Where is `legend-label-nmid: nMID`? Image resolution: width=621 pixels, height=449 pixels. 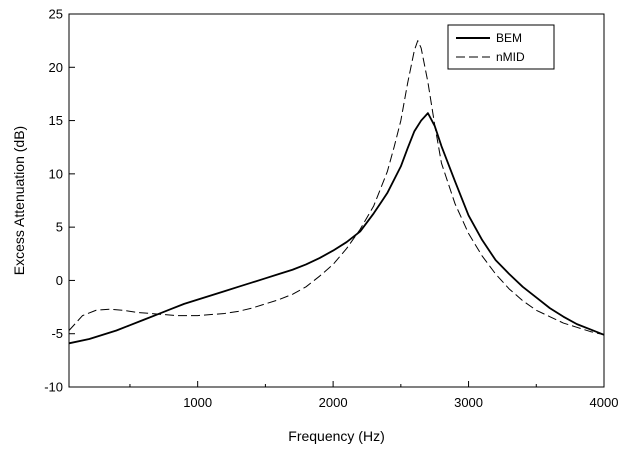 legend-label-nmid: nMID is located at coordinates (510, 57).